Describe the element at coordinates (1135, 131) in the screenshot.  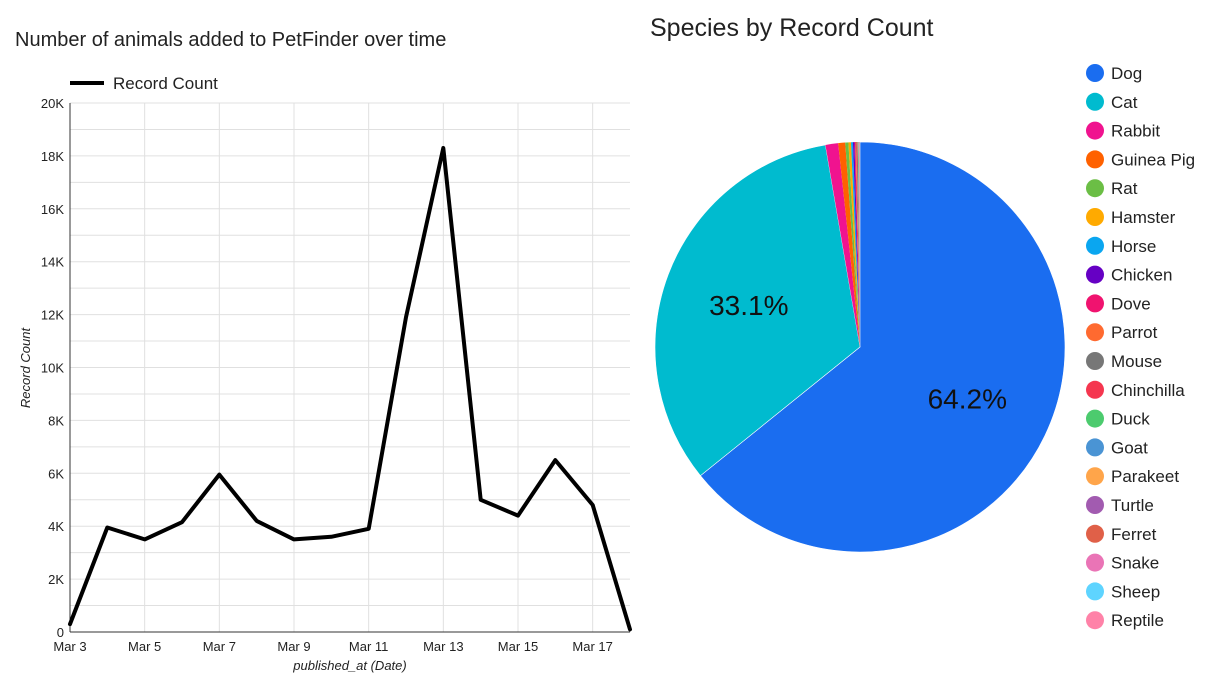
I see `legend-label: Rabbit` at that location.